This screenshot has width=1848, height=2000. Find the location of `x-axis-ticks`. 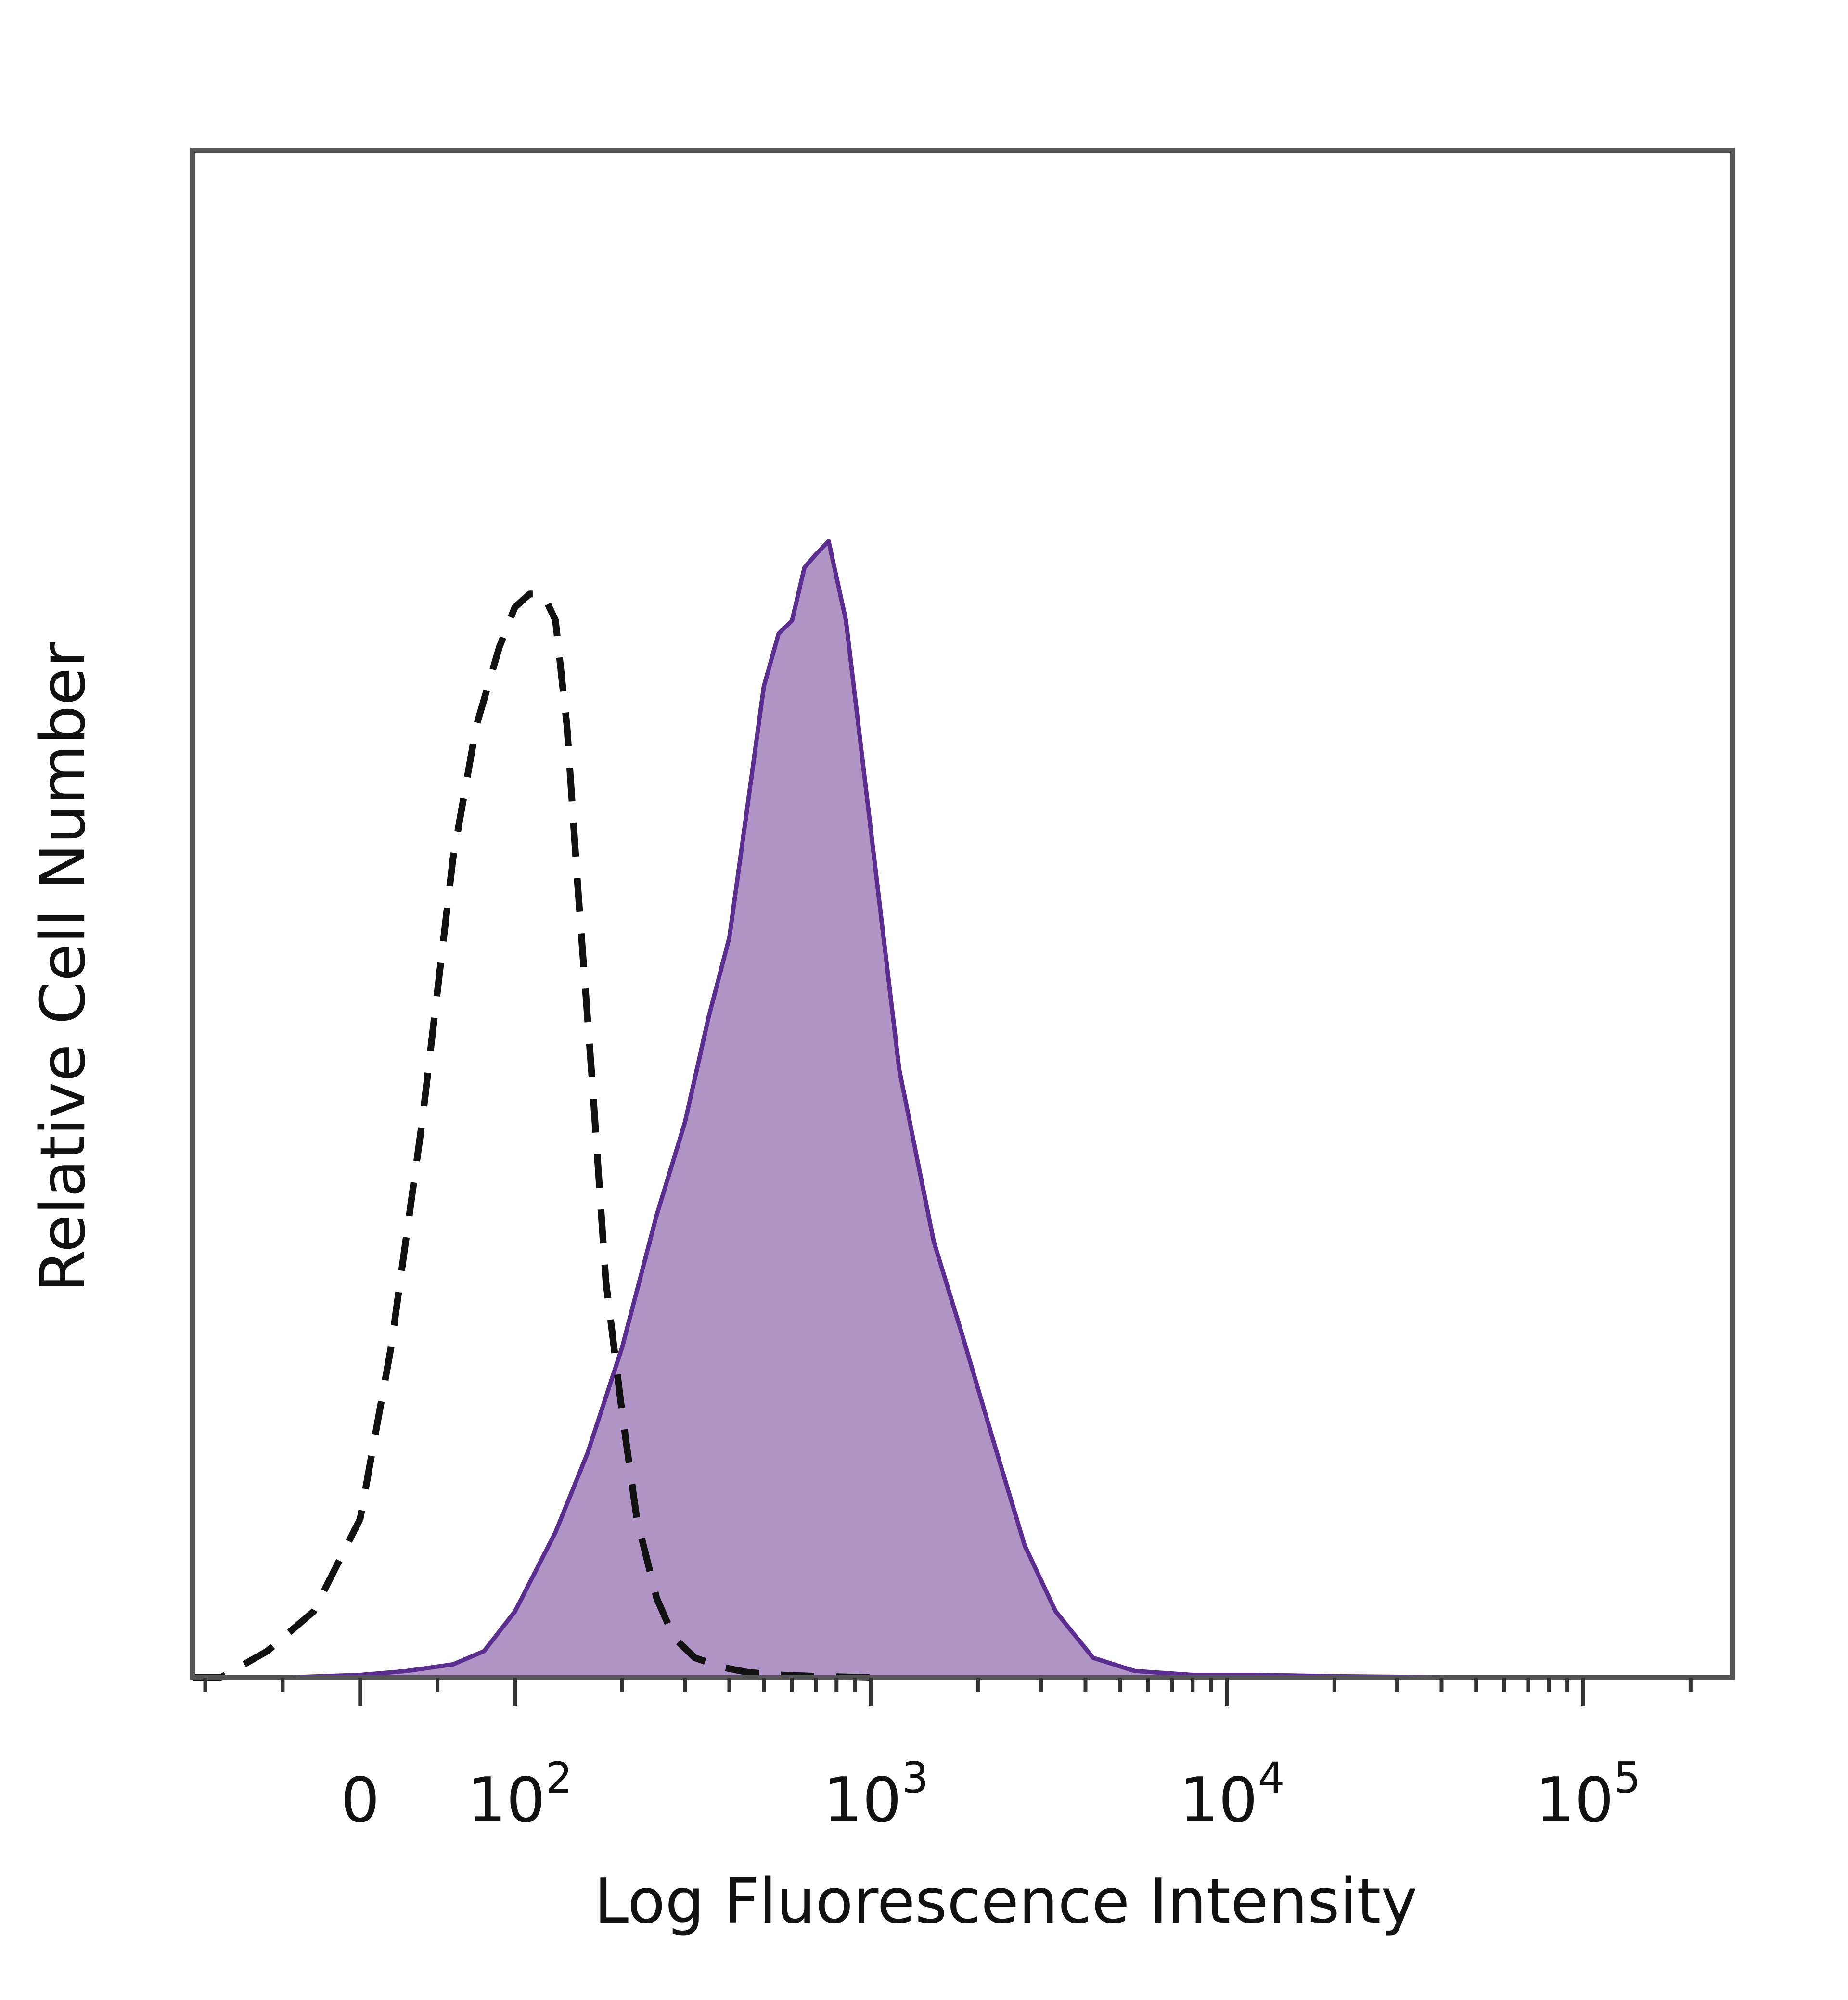

x-axis-ticks is located at coordinates (948, 1692).